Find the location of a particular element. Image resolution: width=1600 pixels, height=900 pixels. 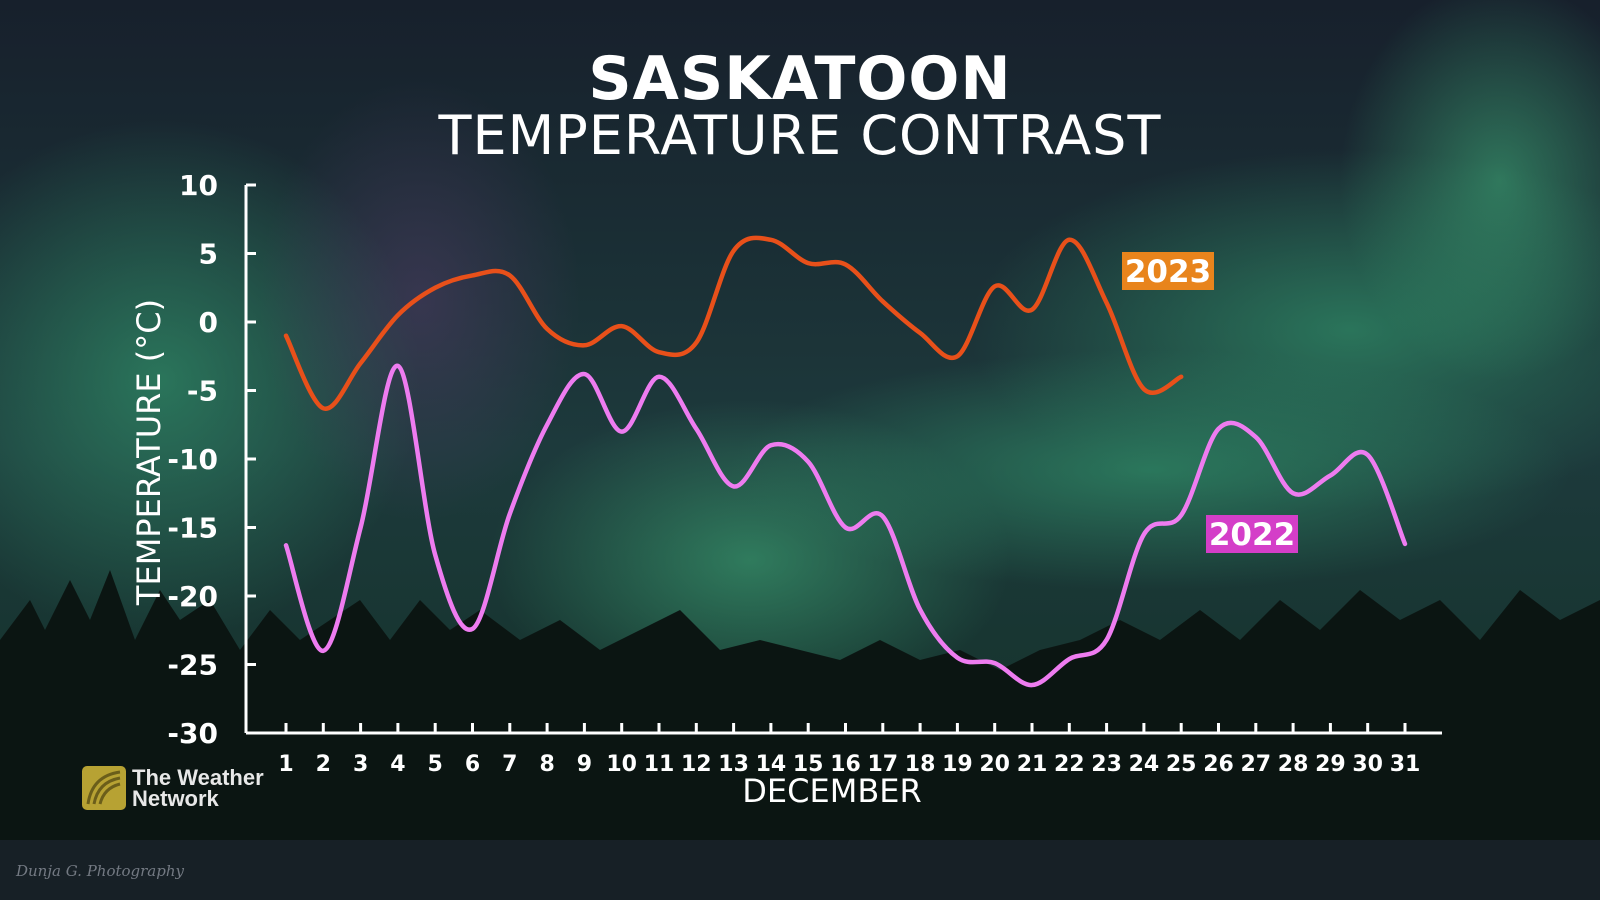

y-axis-label: TEMPERATURE (°C) is located at coordinates (149, 452).